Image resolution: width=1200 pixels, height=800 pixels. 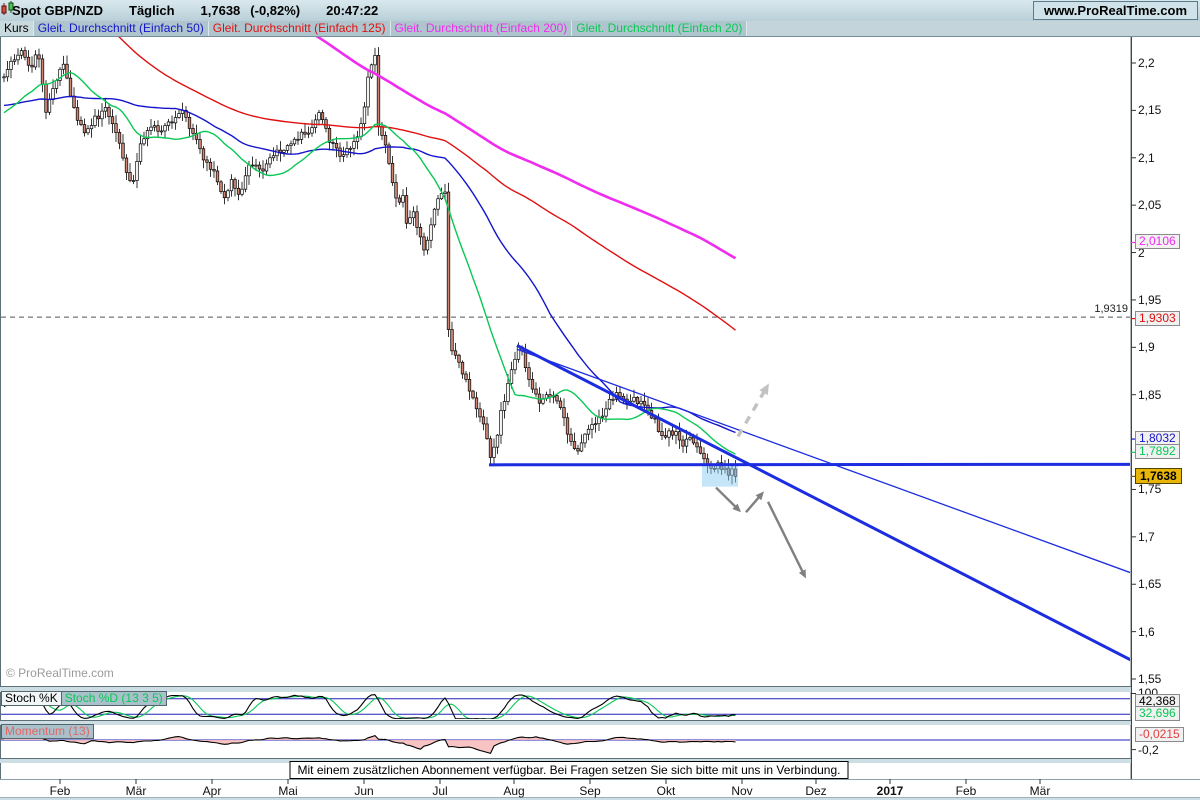 I want to click on y-axis-tick-2: 2, so click(x=1141, y=252).